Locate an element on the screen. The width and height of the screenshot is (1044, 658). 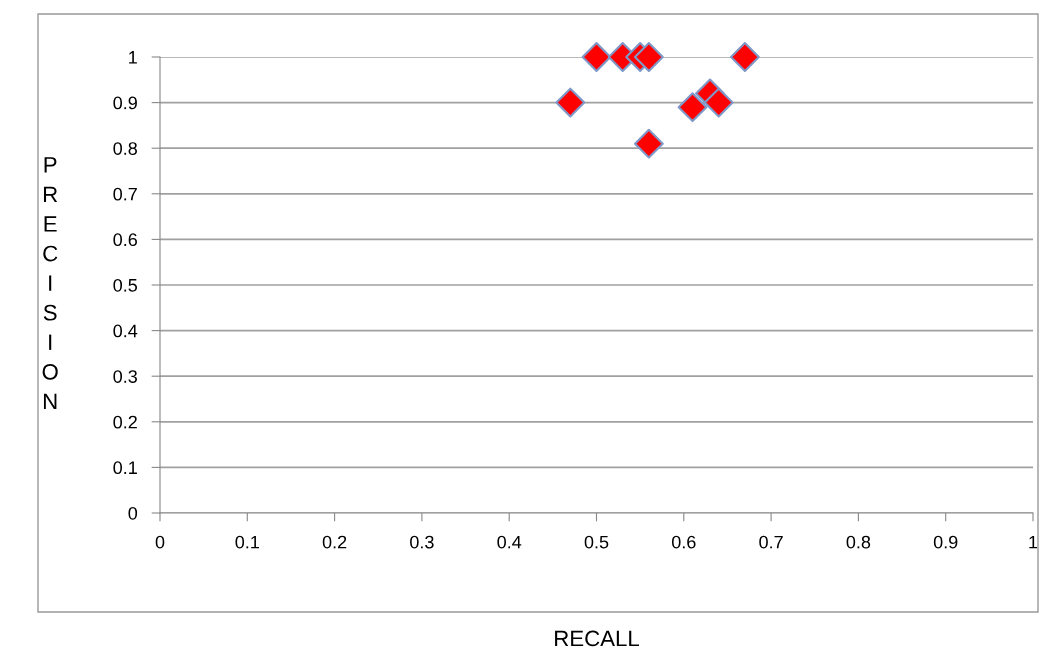
y-tick-label: 0.1 is located at coordinates (125, 468).